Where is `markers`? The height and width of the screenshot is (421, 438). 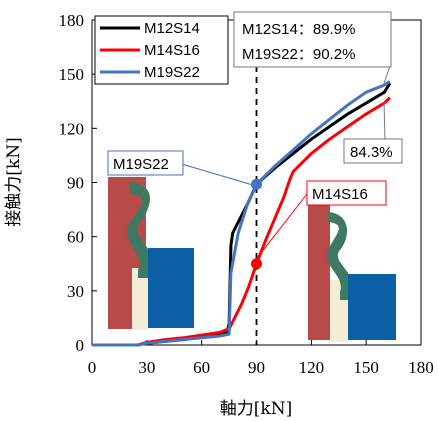 markers is located at coordinates (256, 224).